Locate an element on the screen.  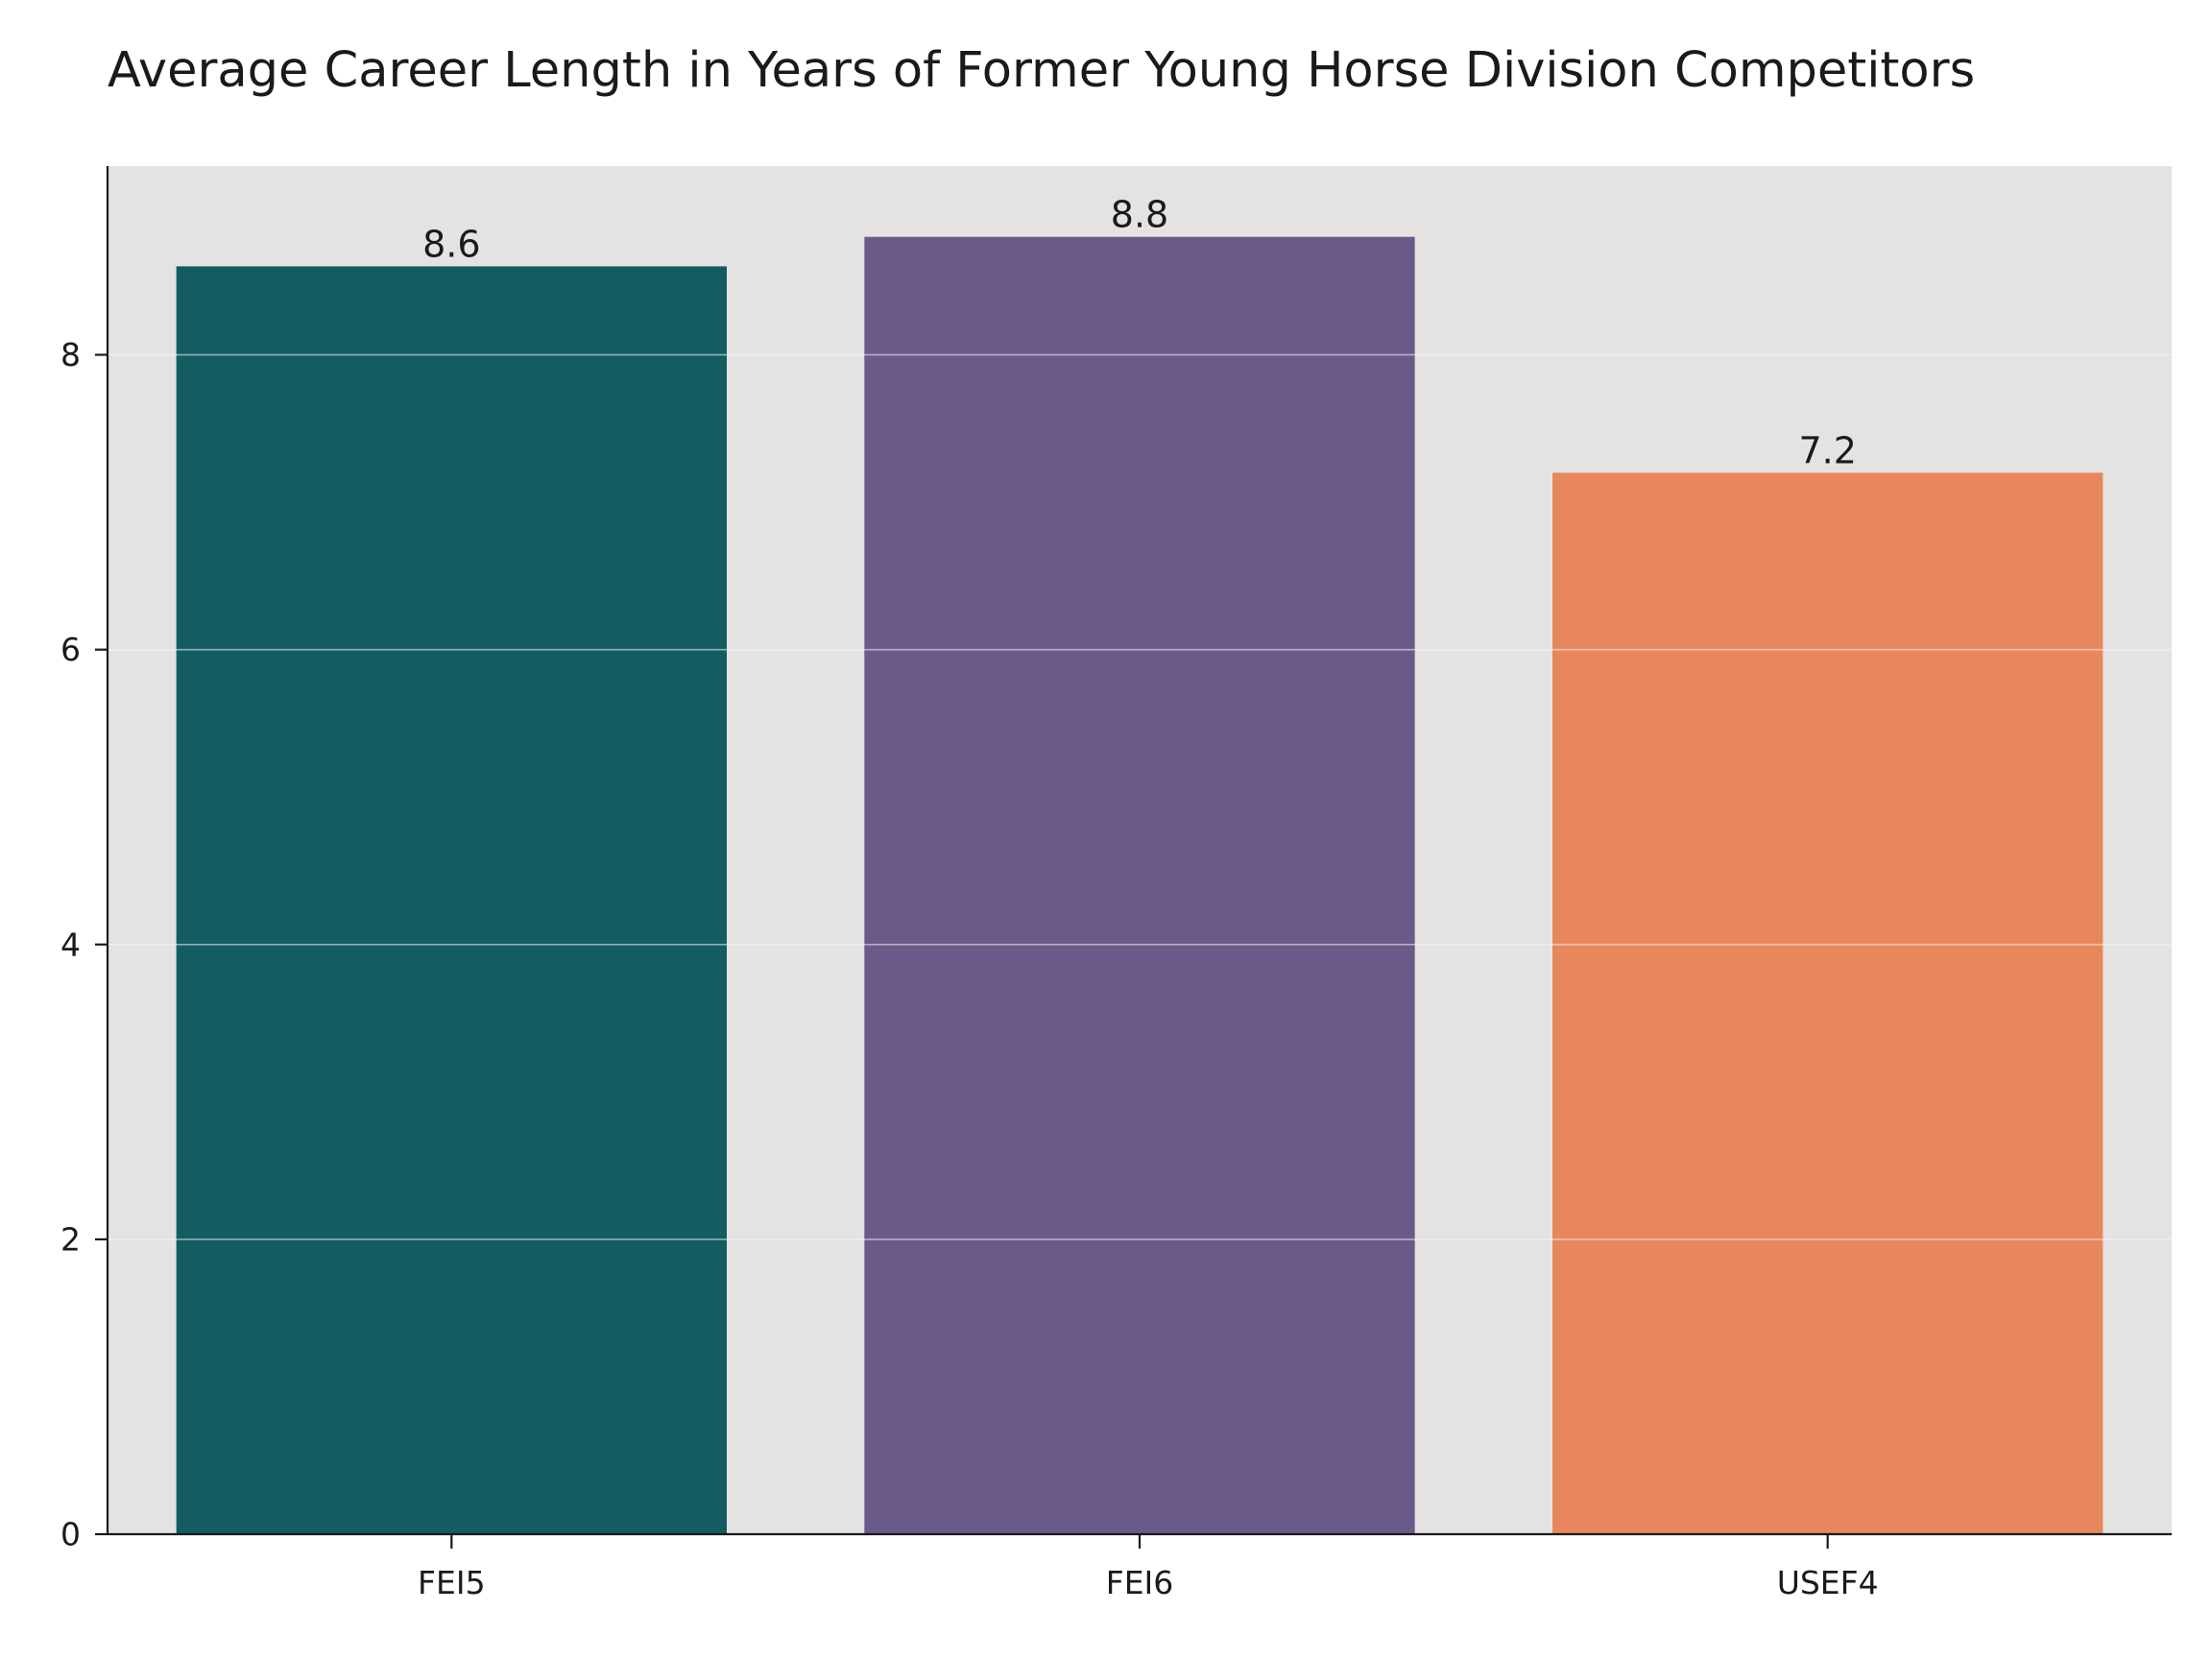
y-tick-label-8: 8 is located at coordinates (71, 354).